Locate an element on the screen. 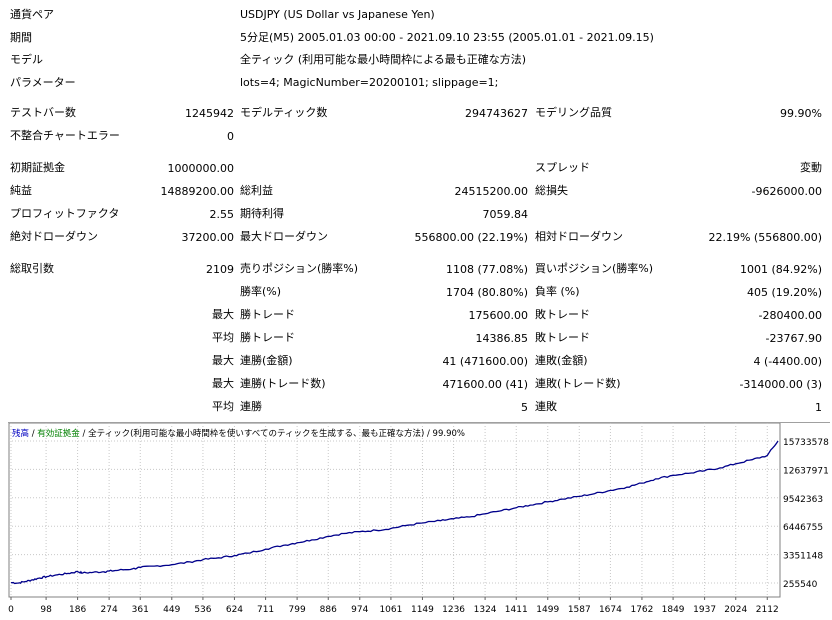 This screenshot has height=620, width=832. gross-profit-label: 総利益 is located at coordinates (256, 190).